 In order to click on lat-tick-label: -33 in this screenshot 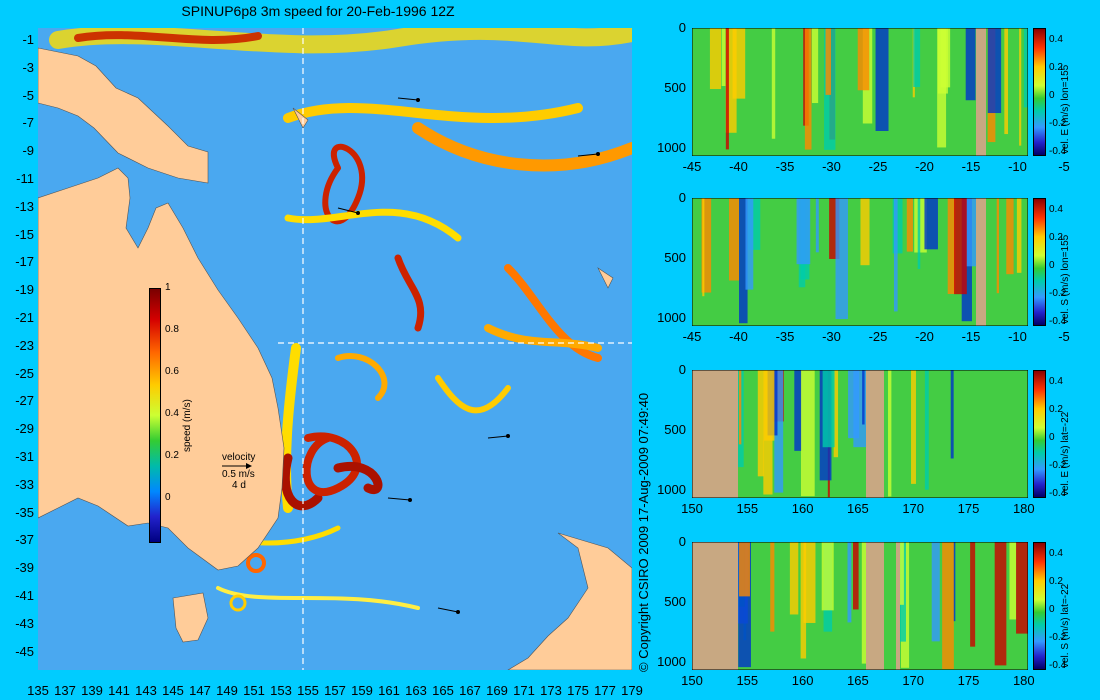, I will do `click(24, 484)`.